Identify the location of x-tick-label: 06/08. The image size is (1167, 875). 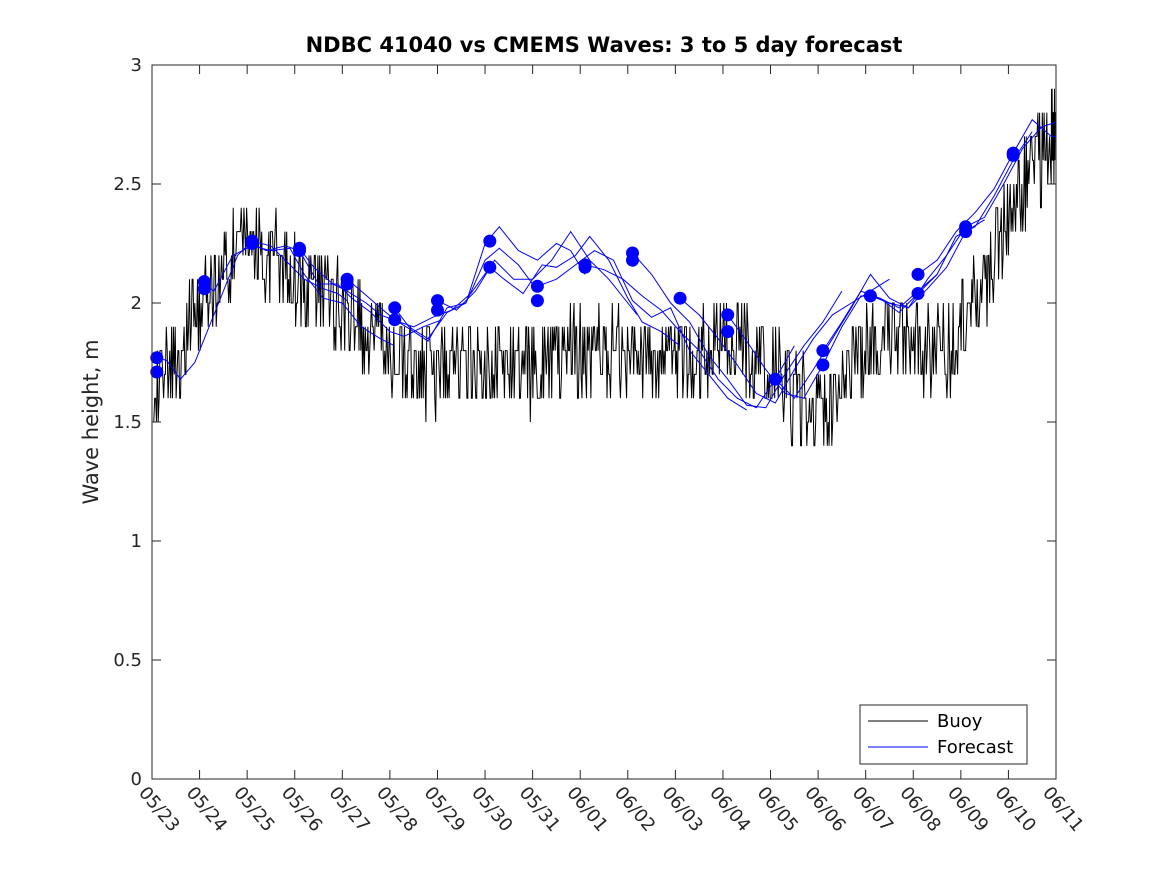
(919, 809).